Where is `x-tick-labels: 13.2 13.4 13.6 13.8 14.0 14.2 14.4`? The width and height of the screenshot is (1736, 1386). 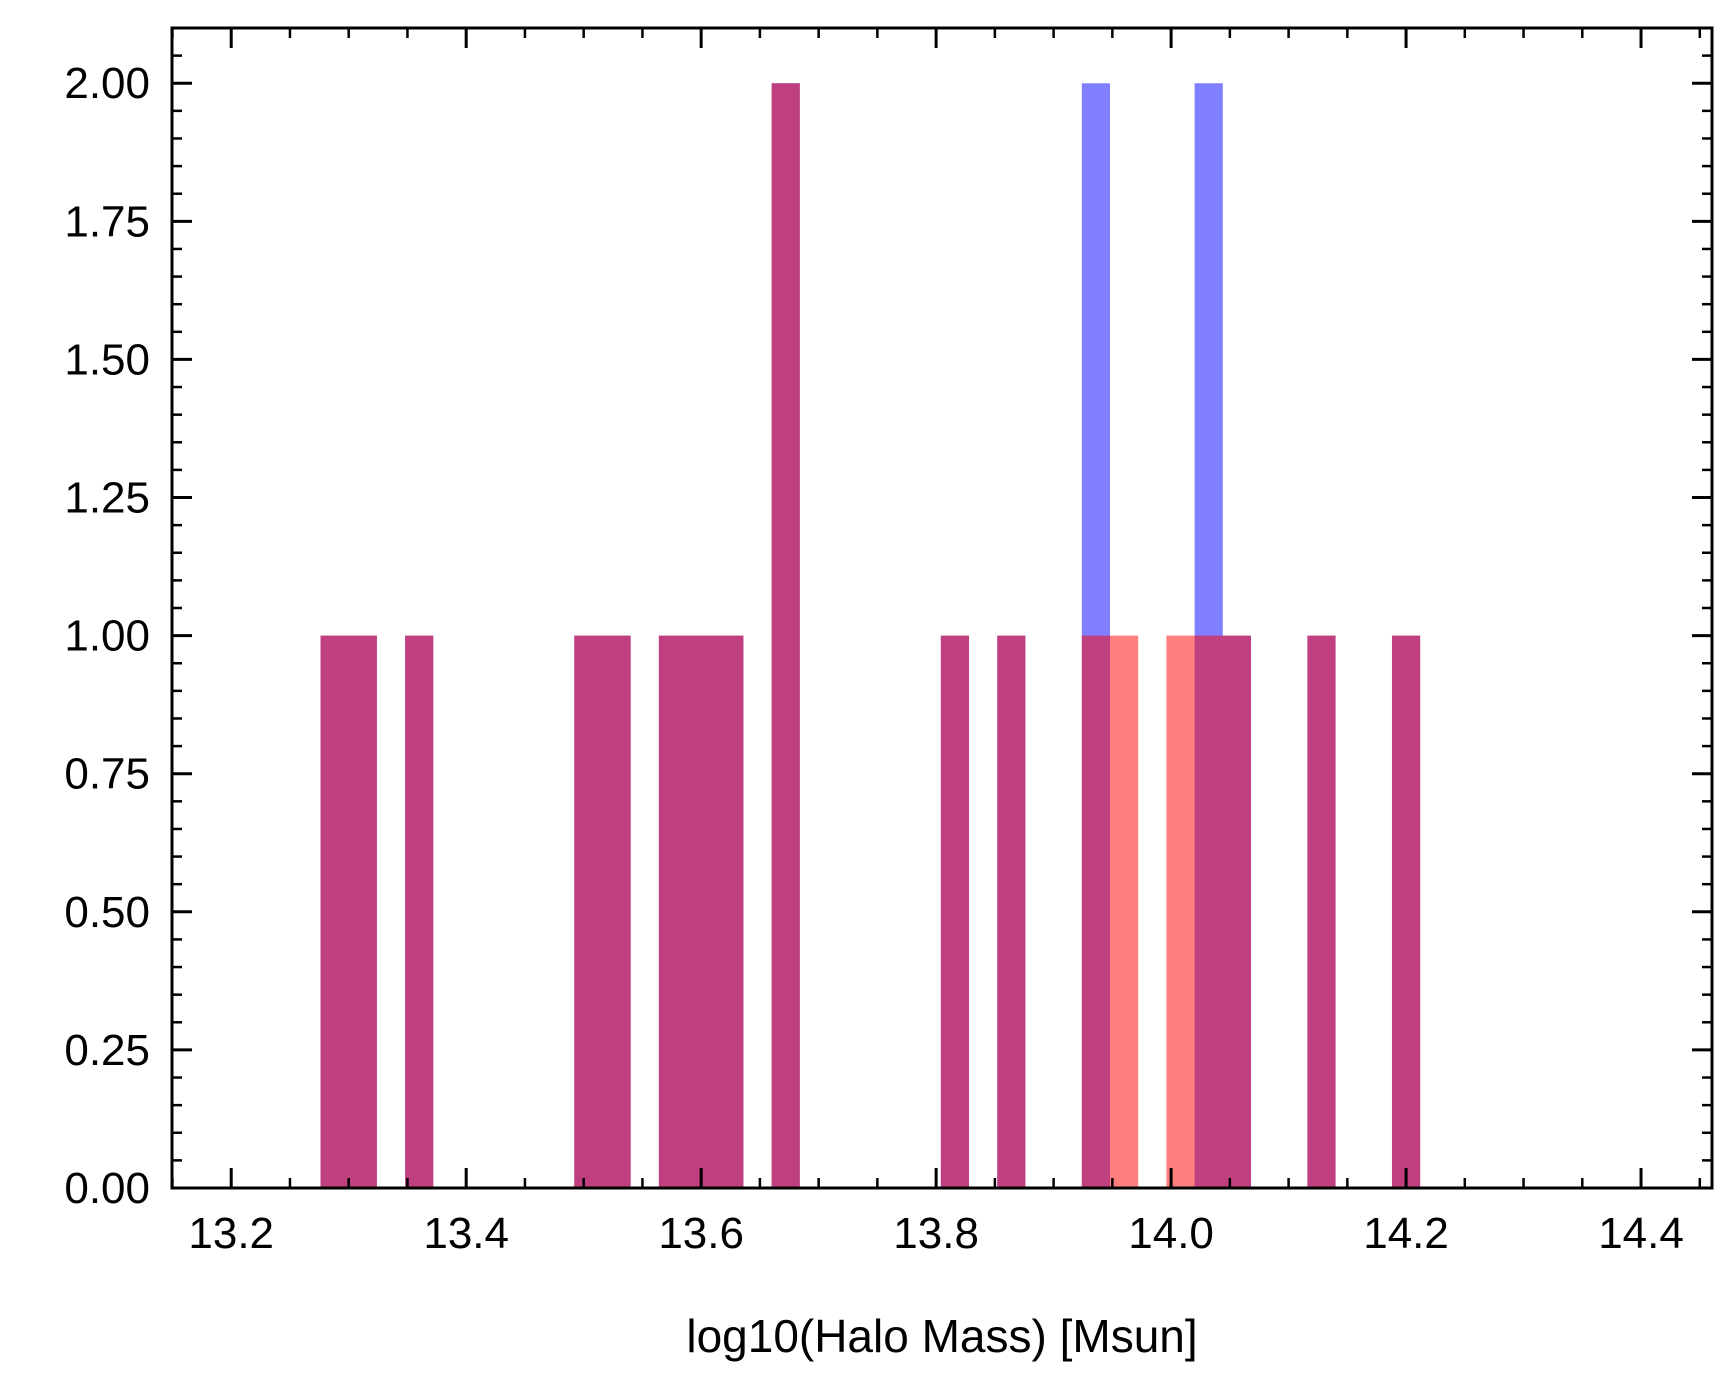 x-tick-labels: 13.2 13.4 13.6 13.8 14.0 14.2 14.4 is located at coordinates (935, 1233).